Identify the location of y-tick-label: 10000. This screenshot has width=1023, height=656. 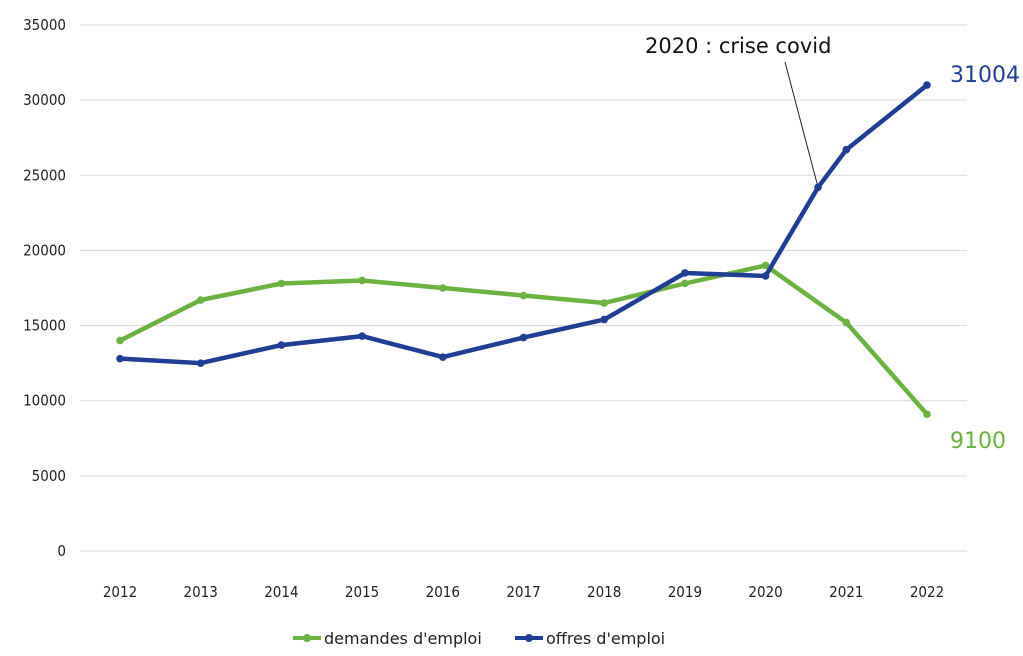
(44, 401).